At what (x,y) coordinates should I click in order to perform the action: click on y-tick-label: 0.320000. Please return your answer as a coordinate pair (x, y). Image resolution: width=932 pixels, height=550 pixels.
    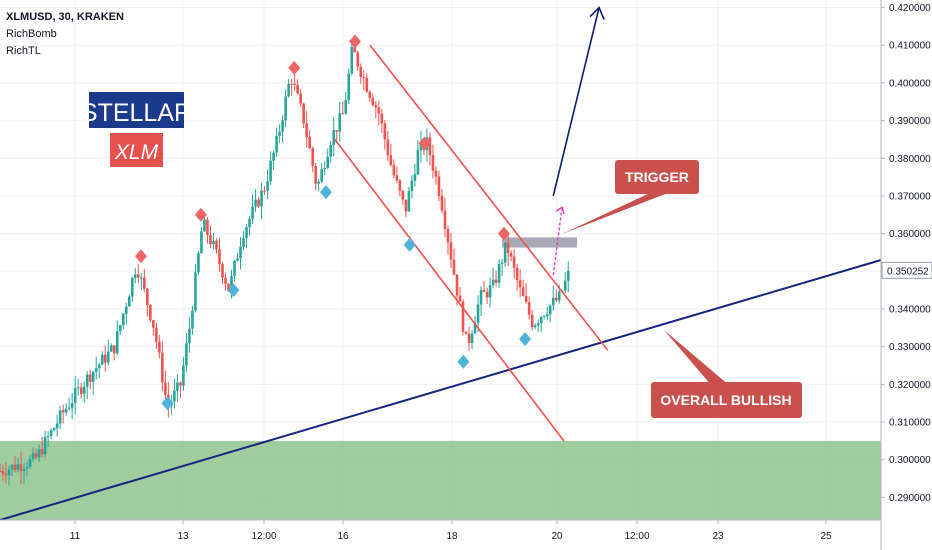
    Looking at the image, I should click on (910, 385).